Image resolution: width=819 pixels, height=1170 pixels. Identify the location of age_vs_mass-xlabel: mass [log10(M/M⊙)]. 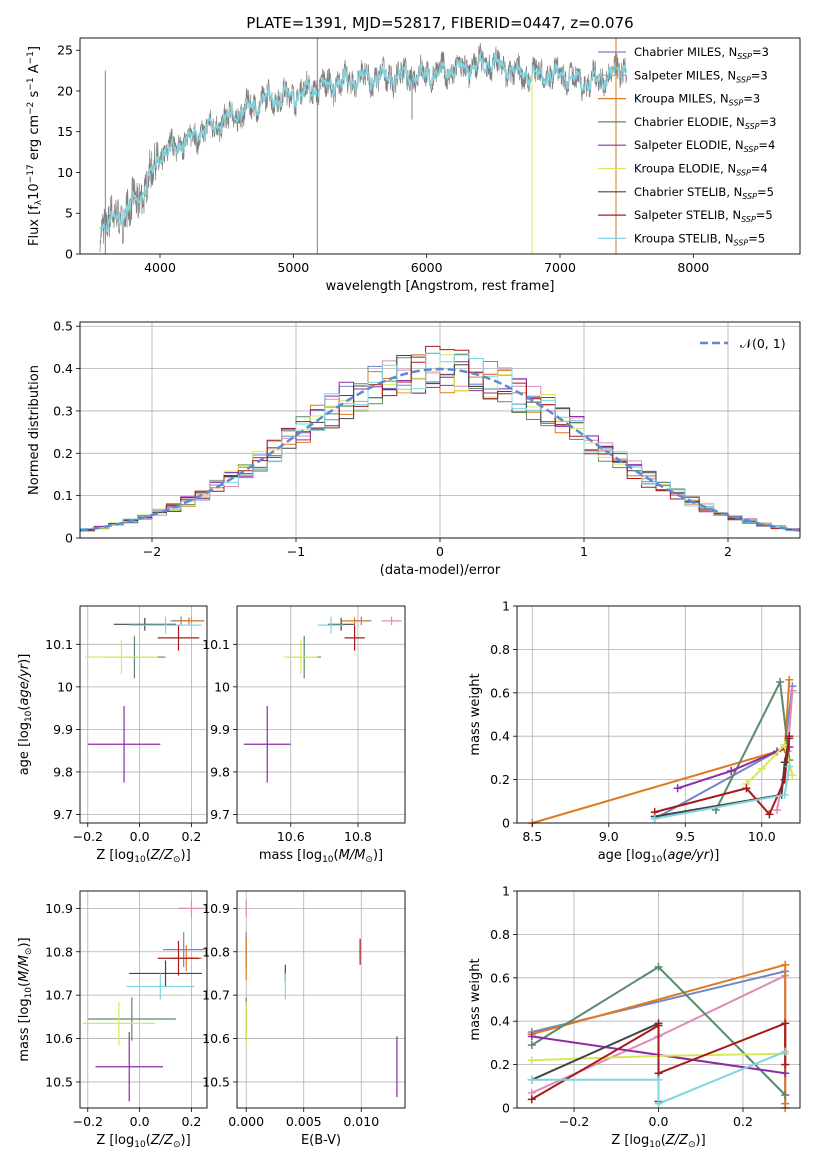
(321, 856).